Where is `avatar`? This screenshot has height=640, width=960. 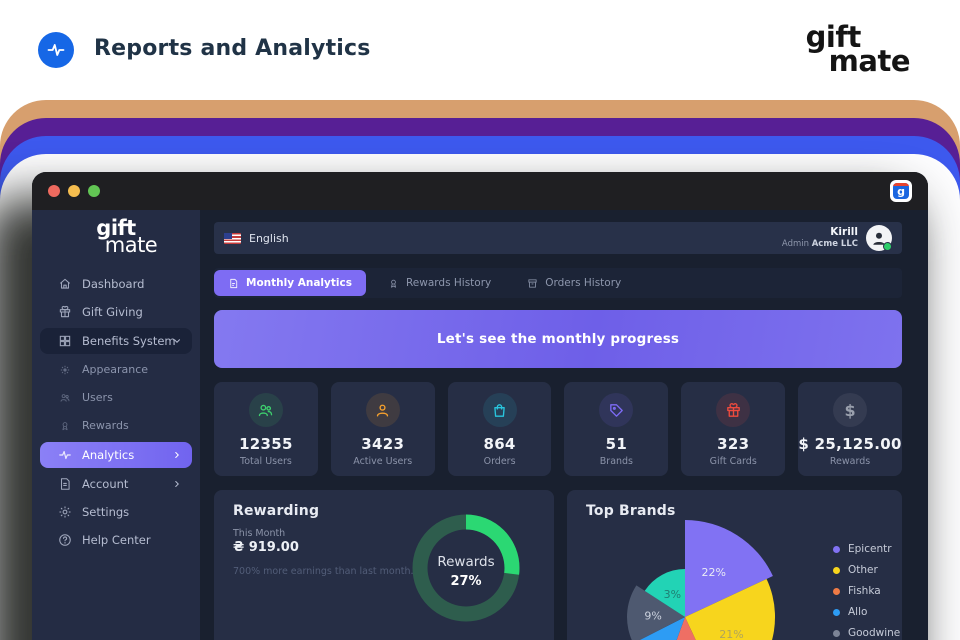
avatar is located at coordinates (879, 238).